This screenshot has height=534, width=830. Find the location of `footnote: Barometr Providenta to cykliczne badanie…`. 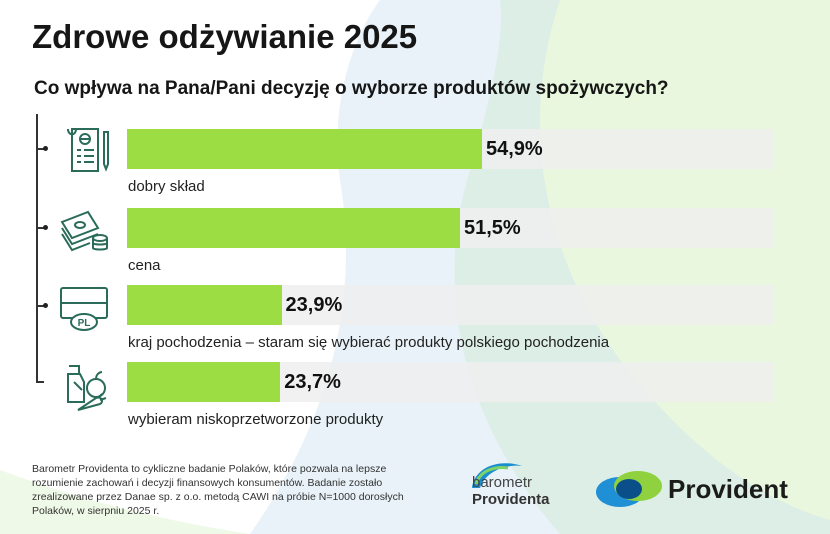

footnote: Barometr Providenta to cykliczne badanie… is located at coordinates (218, 490).